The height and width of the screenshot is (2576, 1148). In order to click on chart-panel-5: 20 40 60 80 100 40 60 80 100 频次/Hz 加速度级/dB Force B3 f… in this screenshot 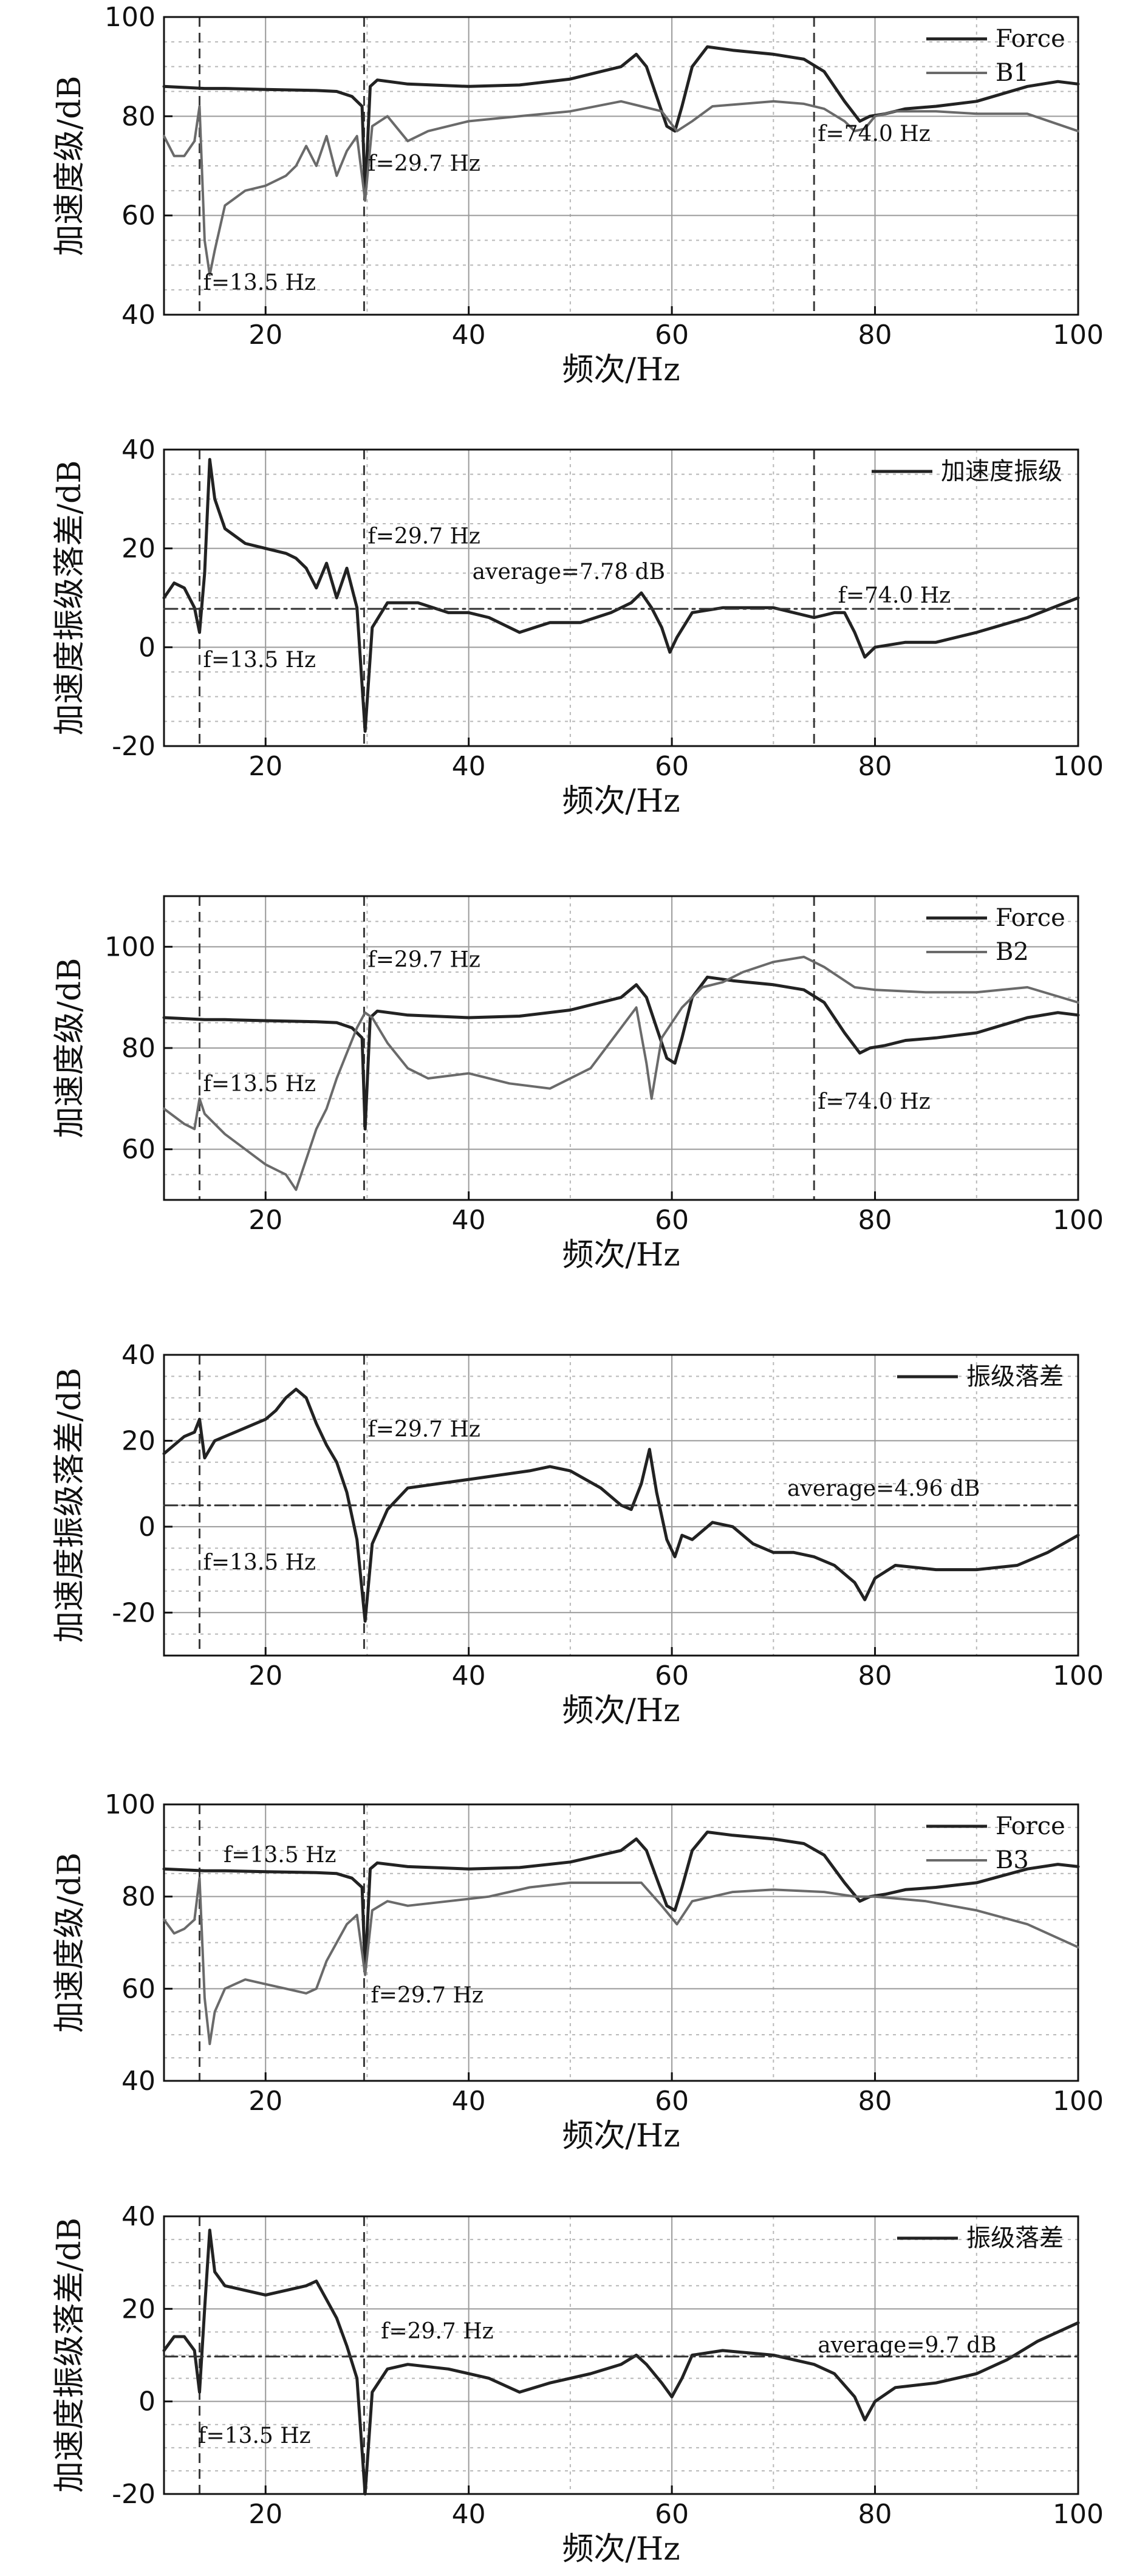, I will do `click(578, 1971)`.